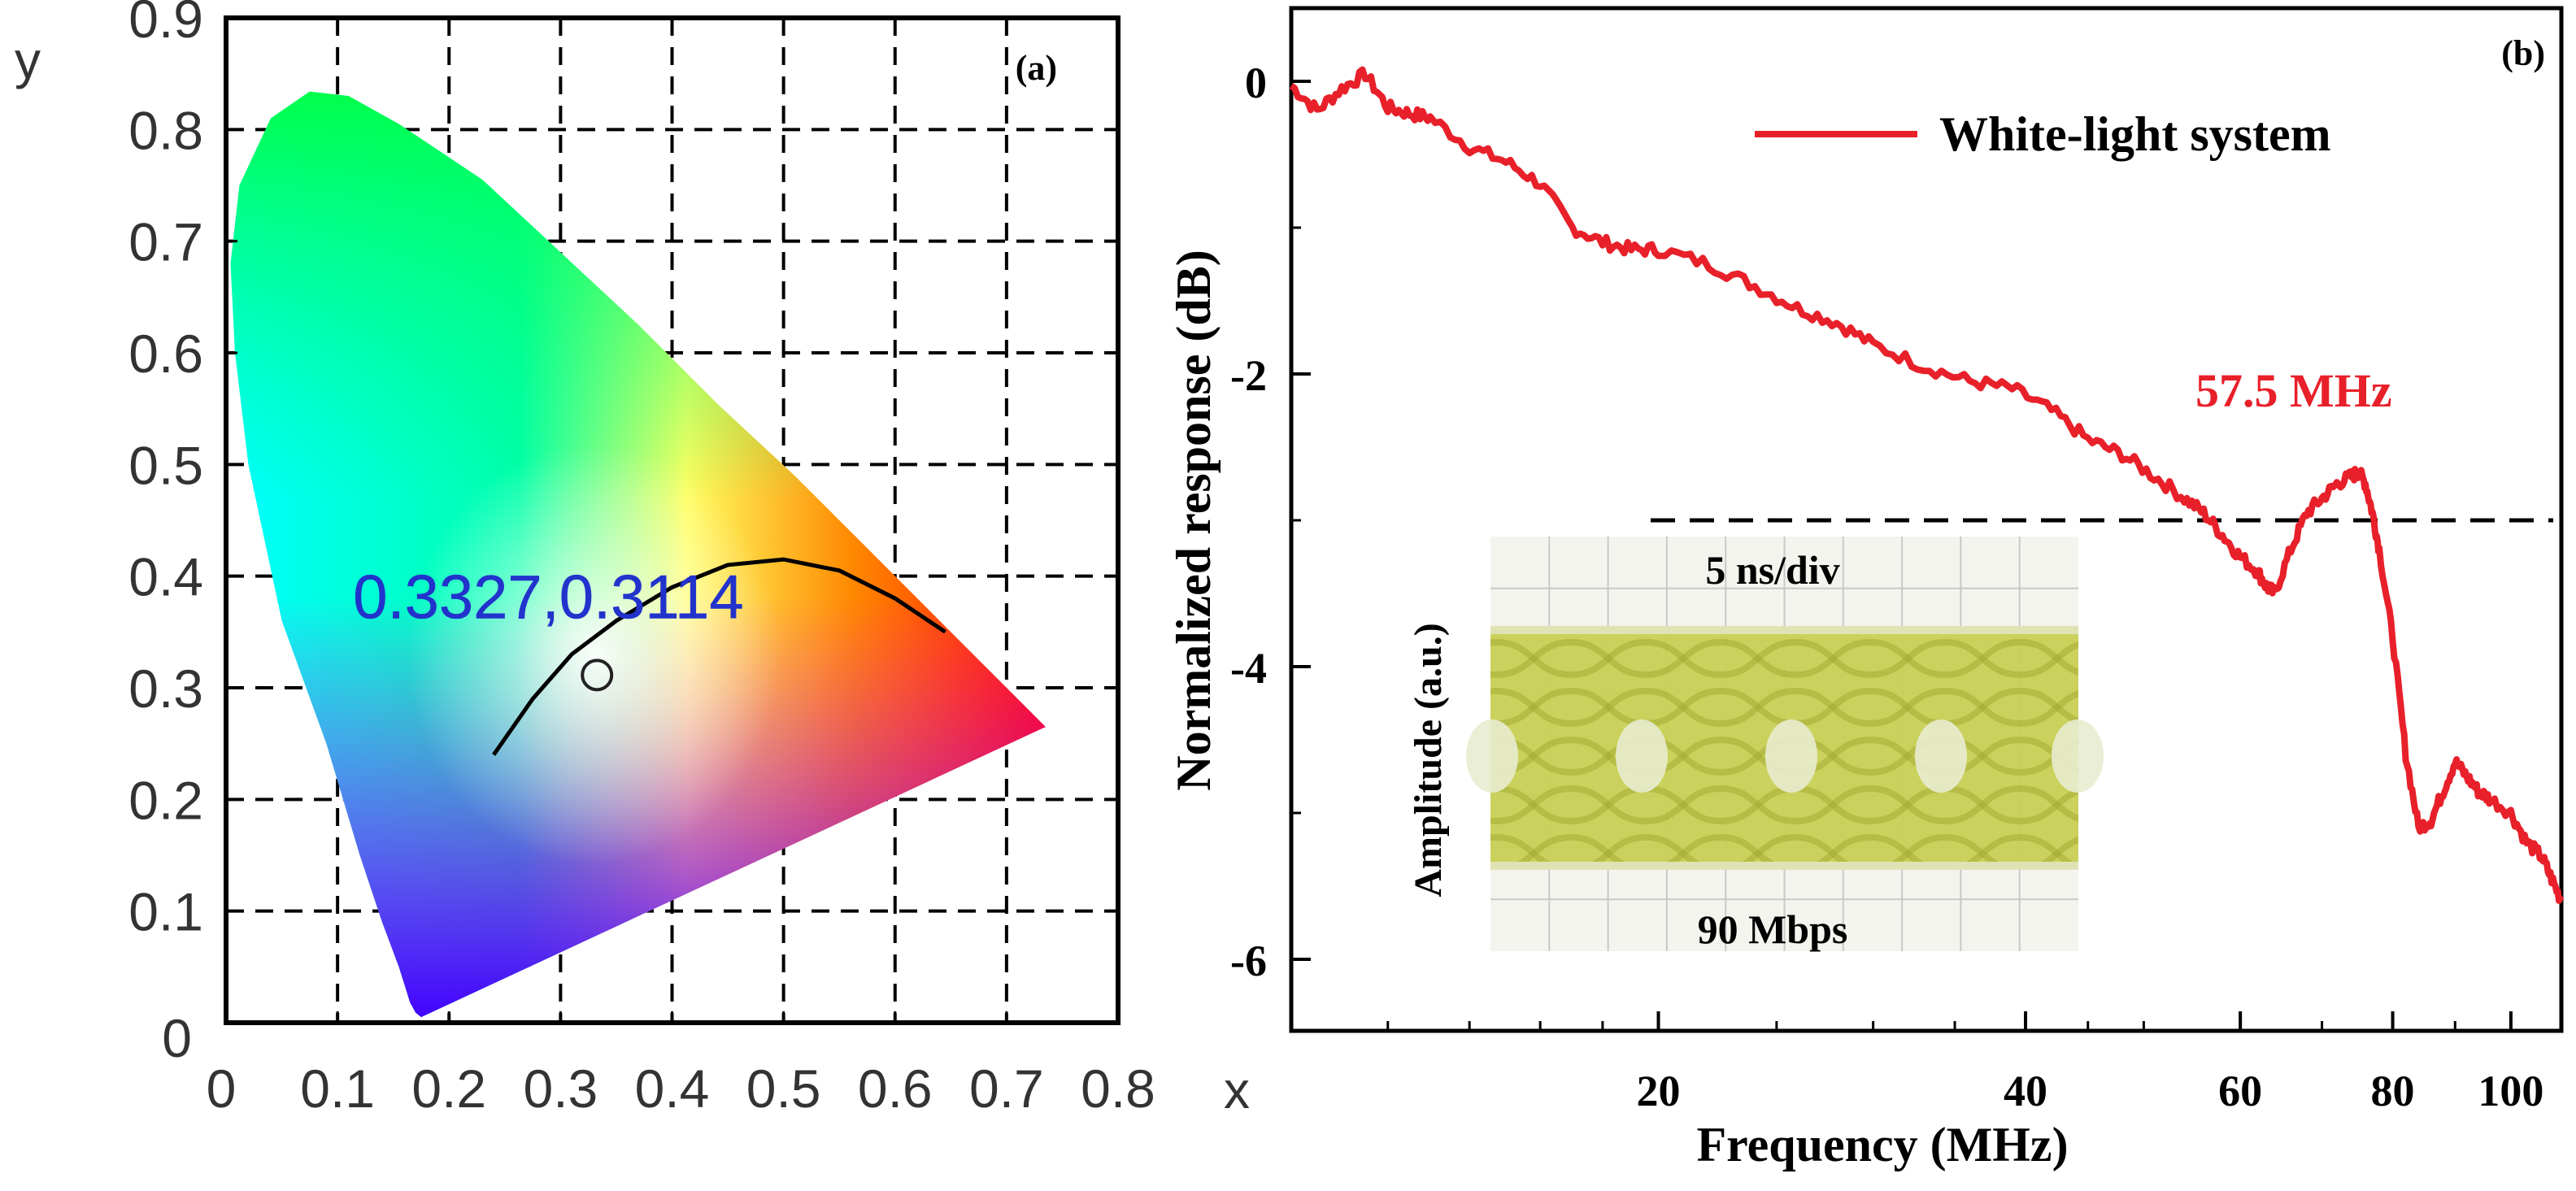  I want to click on eye-diagram-inset: 5 ns/div 90 Mbps Amplitude (a.u.), so click(1755, 744).